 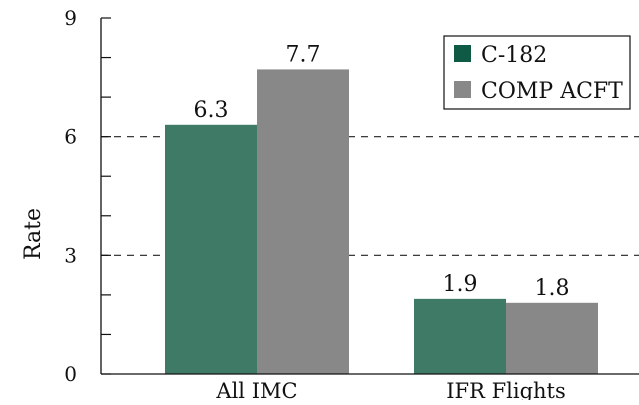 I want to click on legend-label-c-182: C-182, so click(x=514, y=55).